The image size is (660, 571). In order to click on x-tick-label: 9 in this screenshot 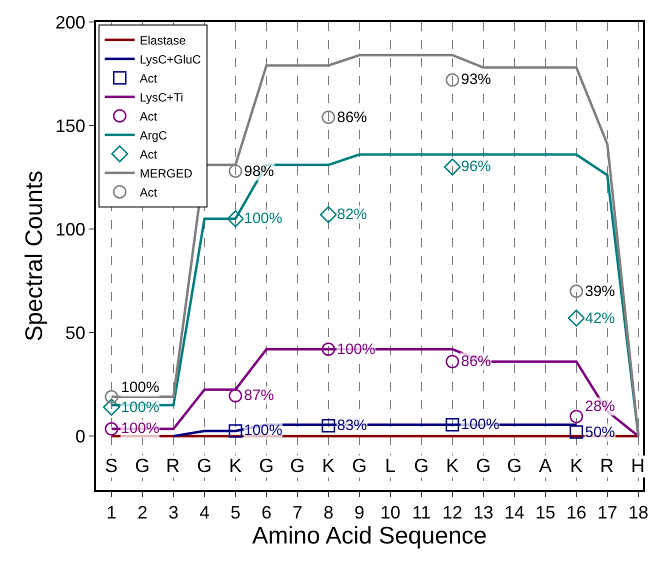, I will do `click(359, 512)`.